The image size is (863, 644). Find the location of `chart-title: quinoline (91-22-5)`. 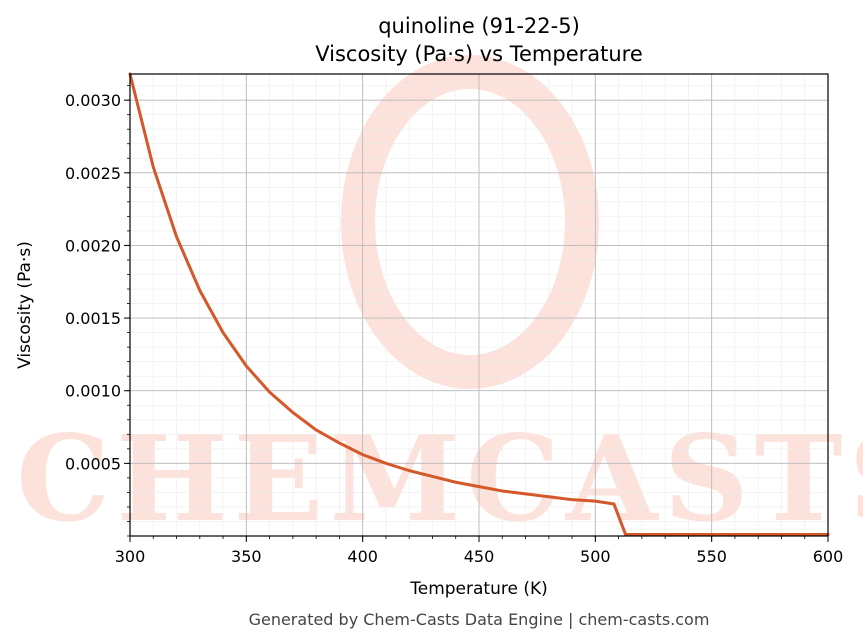

chart-title: quinoline (91-22-5) is located at coordinates (479, 26).